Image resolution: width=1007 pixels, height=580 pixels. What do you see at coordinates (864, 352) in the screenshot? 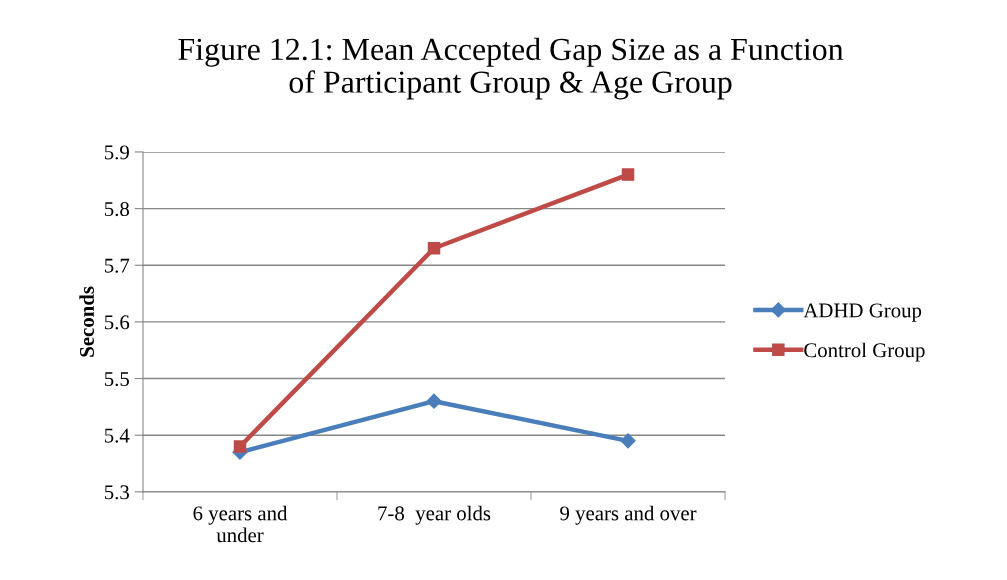
I see `legend-label: Control Group` at bounding box center [864, 352].